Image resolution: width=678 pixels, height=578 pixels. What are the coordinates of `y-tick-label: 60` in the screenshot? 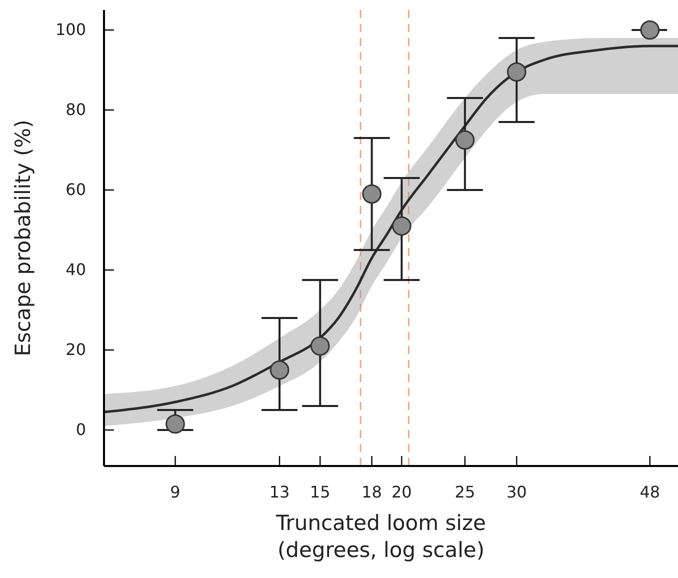 It's located at (76, 190).